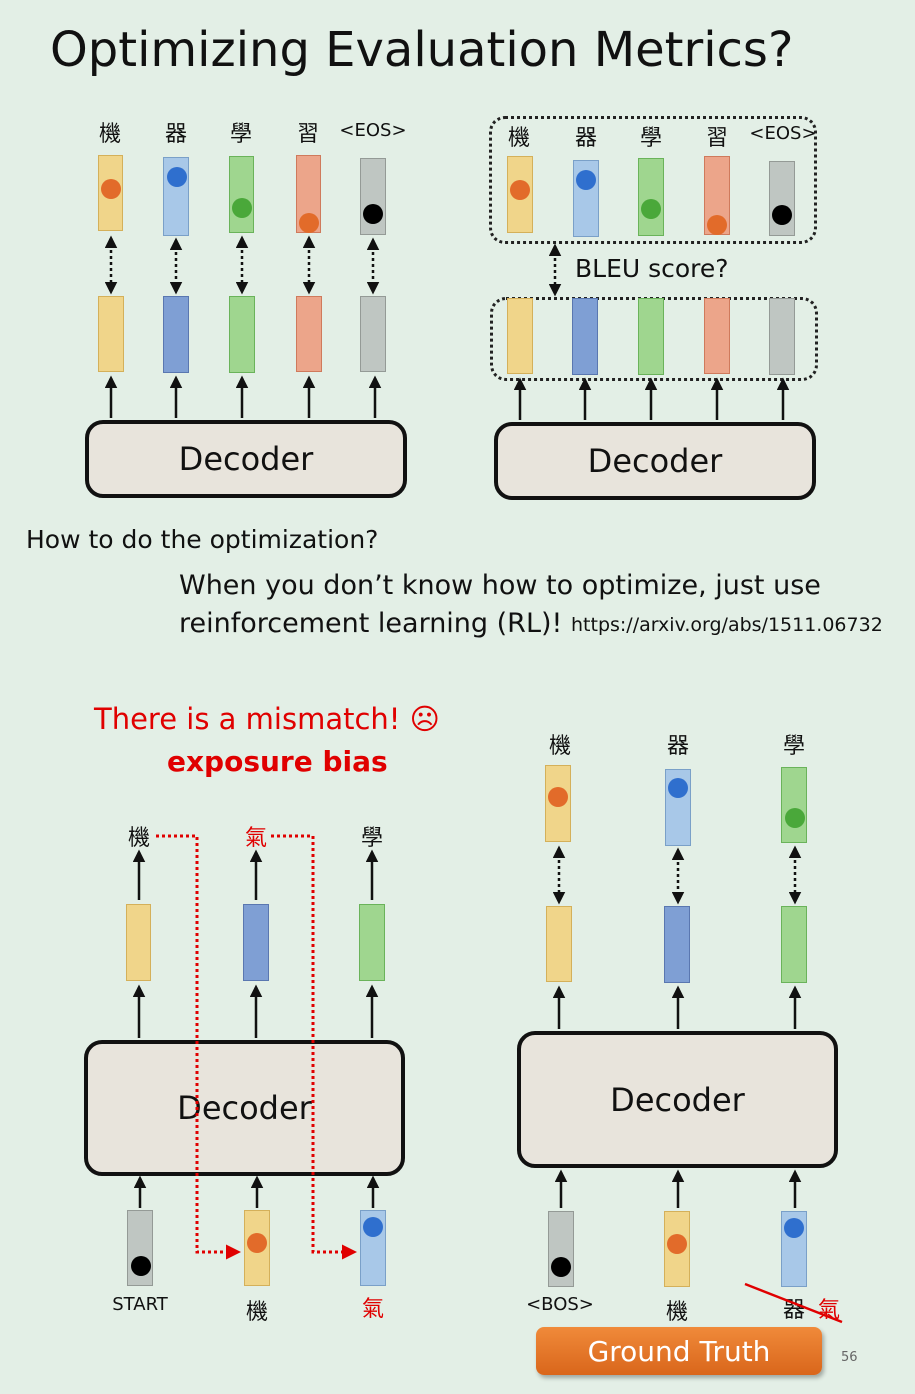 The image size is (915, 1394). I want to click on reference-token: 學, so click(650, 138).